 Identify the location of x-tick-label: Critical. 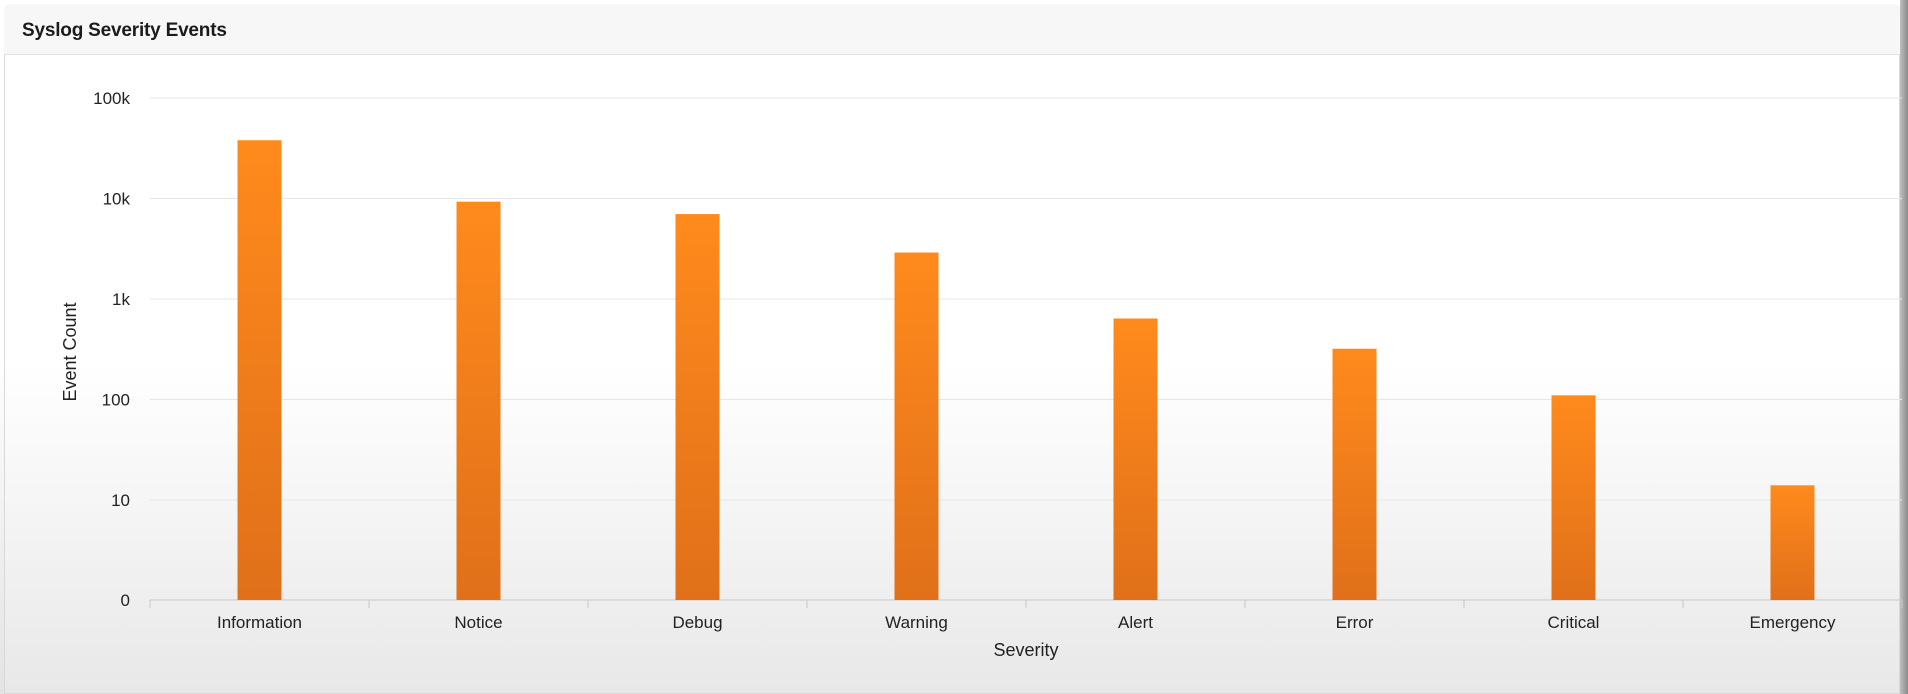
(1574, 622).